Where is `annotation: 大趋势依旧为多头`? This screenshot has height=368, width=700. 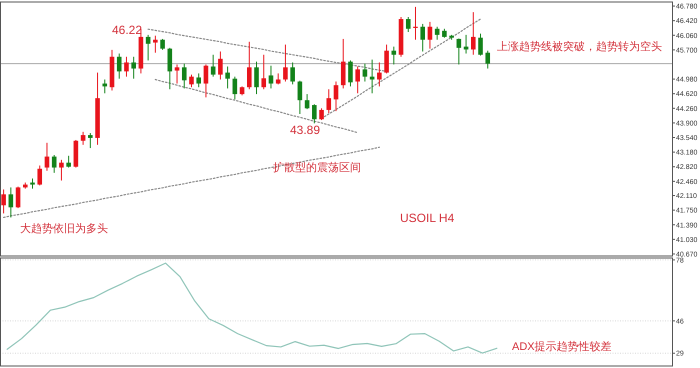 annotation: 大趋势依旧为多头 is located at coordinates (64, 228).